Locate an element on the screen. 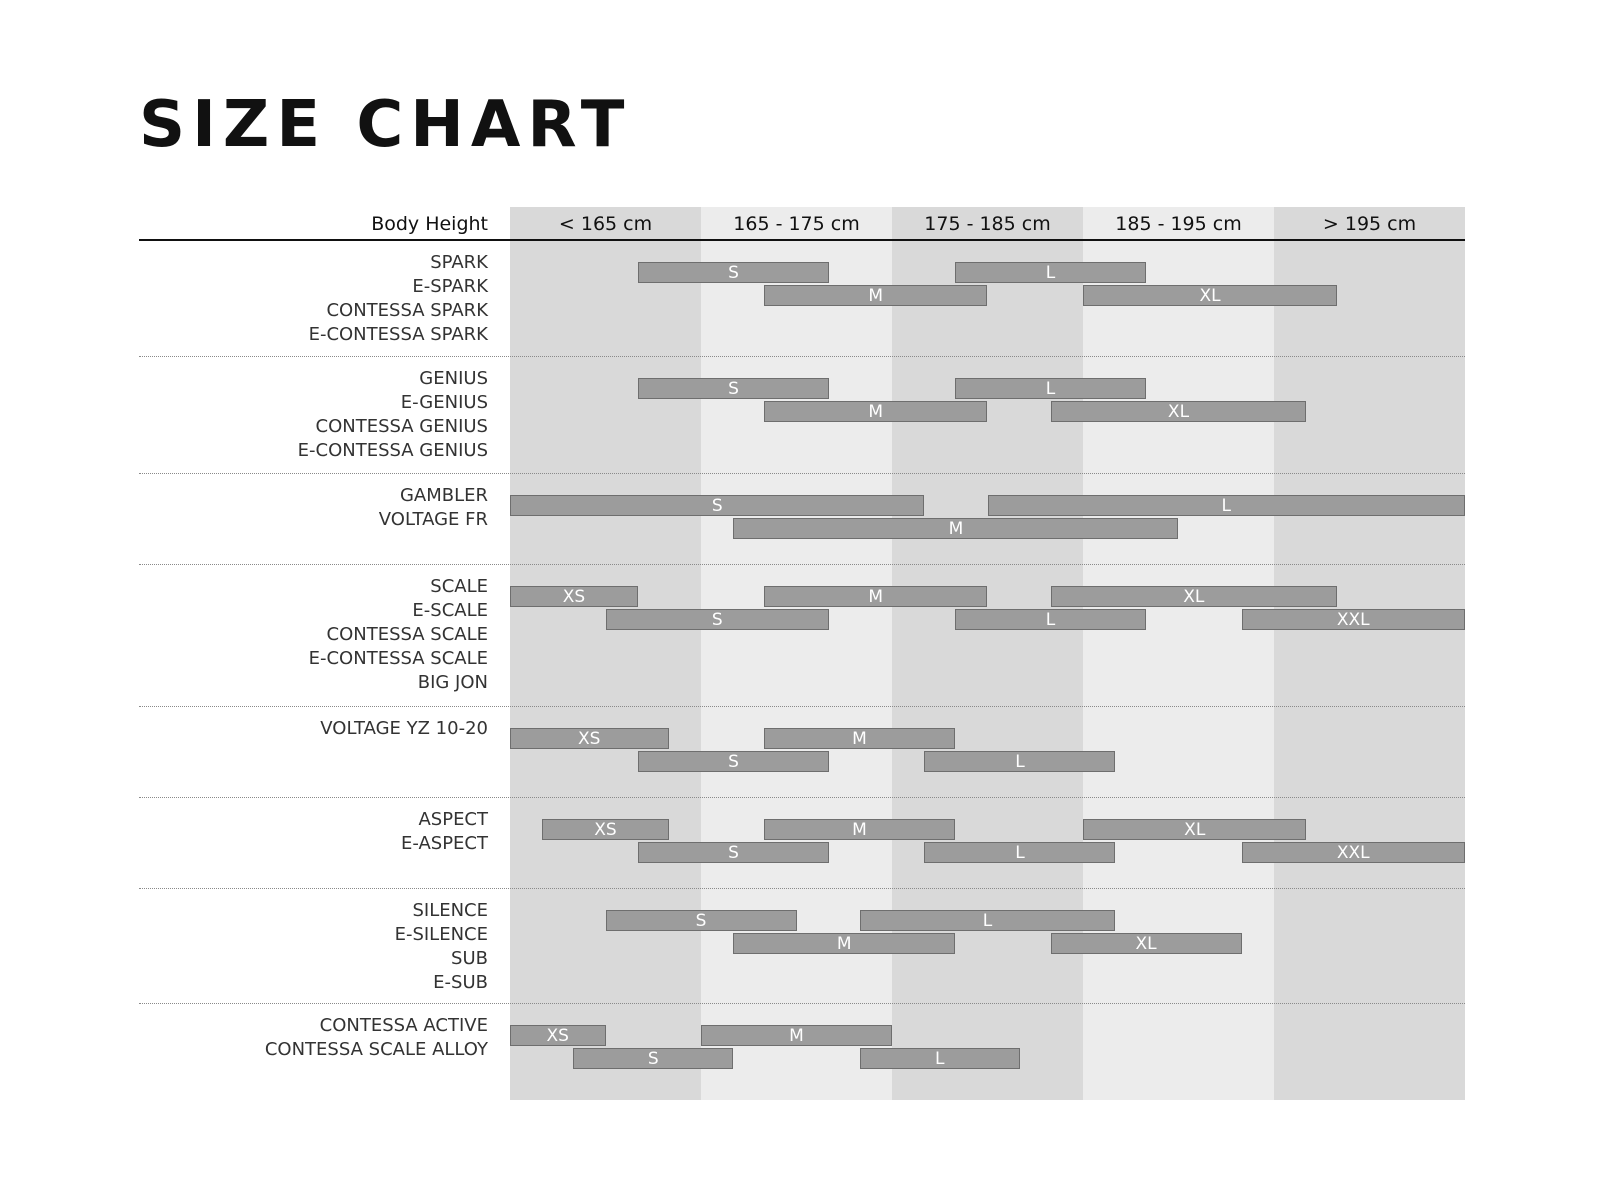 The height and width of the screenshot is (1200, 1600). model-label: GAMBLER is located at coordinates (443, 495).